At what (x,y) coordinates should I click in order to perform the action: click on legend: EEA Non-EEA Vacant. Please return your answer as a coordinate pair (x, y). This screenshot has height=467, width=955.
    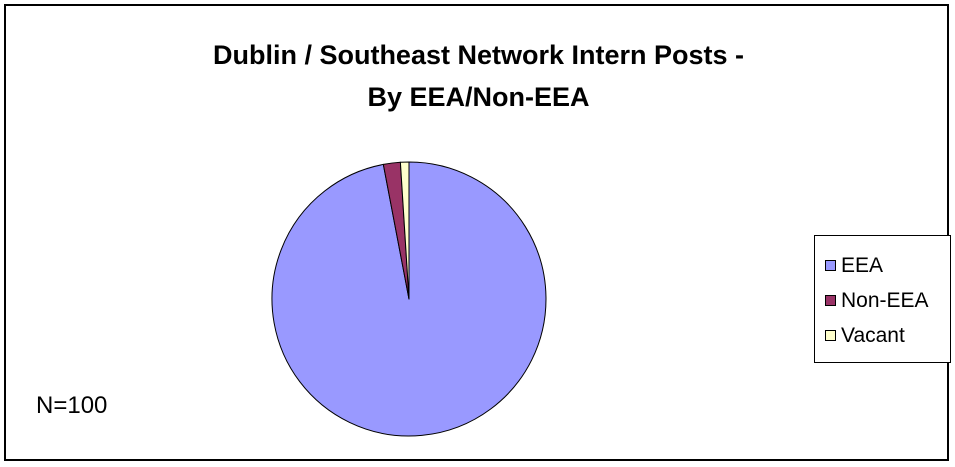
    Looking at the image, I should click on (882, 299).